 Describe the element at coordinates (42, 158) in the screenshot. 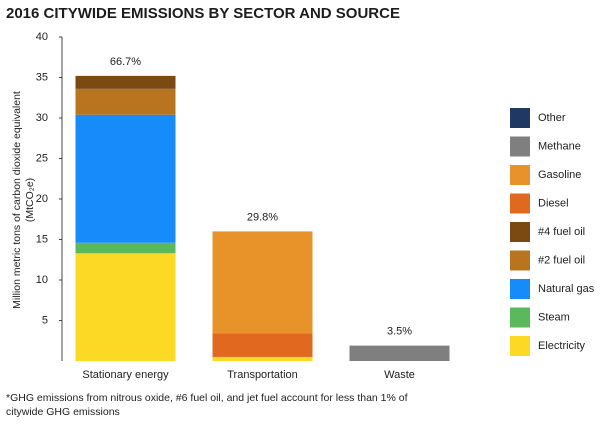

I see `y-tick-label: 25` at that location.